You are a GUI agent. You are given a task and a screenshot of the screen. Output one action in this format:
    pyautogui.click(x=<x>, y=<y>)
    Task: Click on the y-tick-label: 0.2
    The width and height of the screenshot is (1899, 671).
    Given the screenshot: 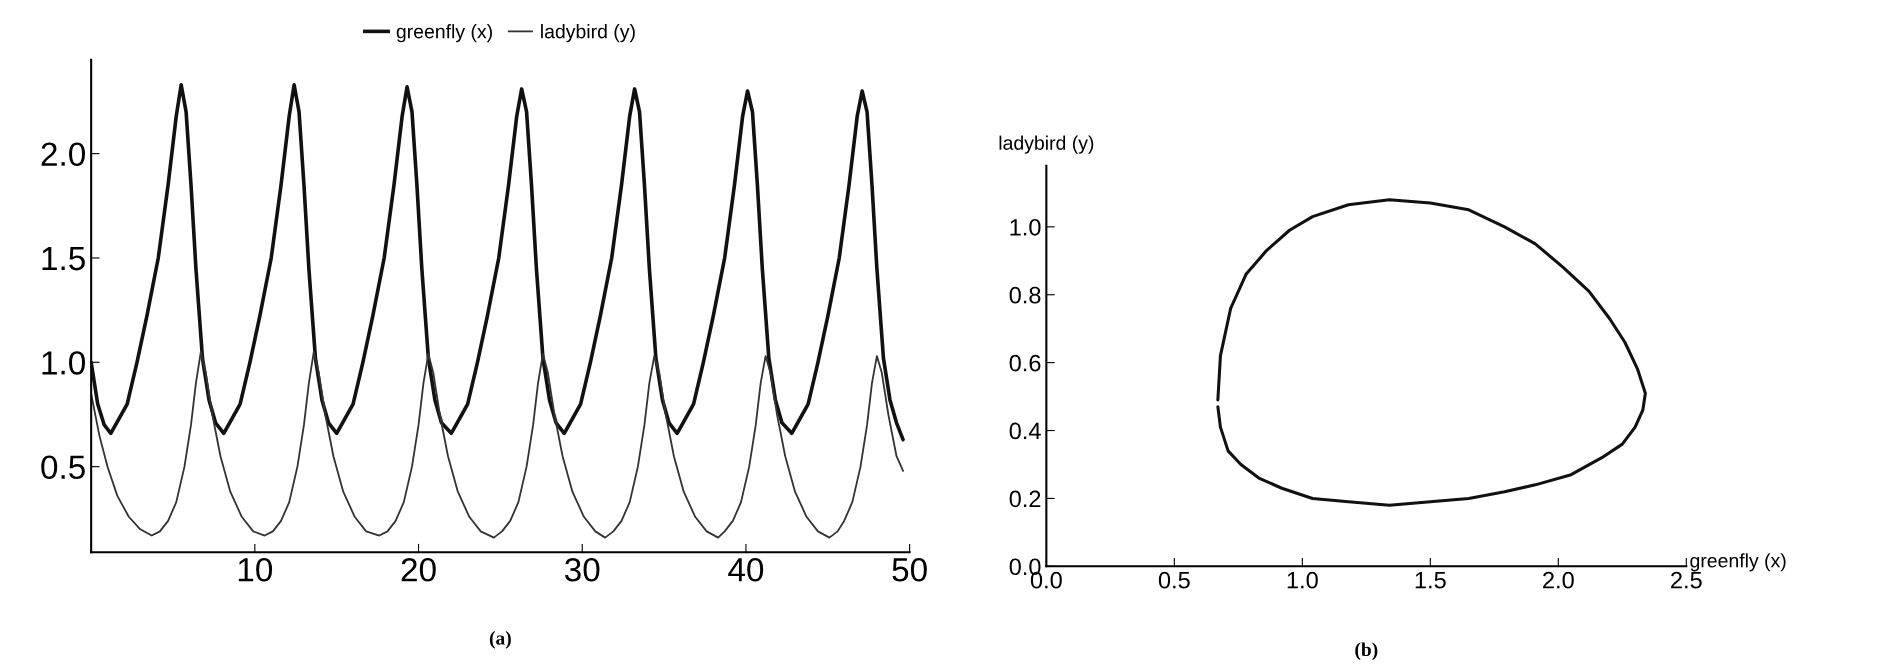 What is the action you would take?
    pyautogui.click(x=1025, y=499)
    